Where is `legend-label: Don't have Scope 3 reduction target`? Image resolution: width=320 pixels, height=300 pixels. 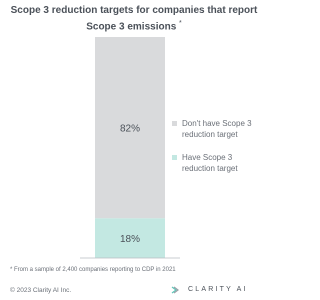 legend-label: Don't have Scope 3 reduction target is located at coordinates (217, 129).